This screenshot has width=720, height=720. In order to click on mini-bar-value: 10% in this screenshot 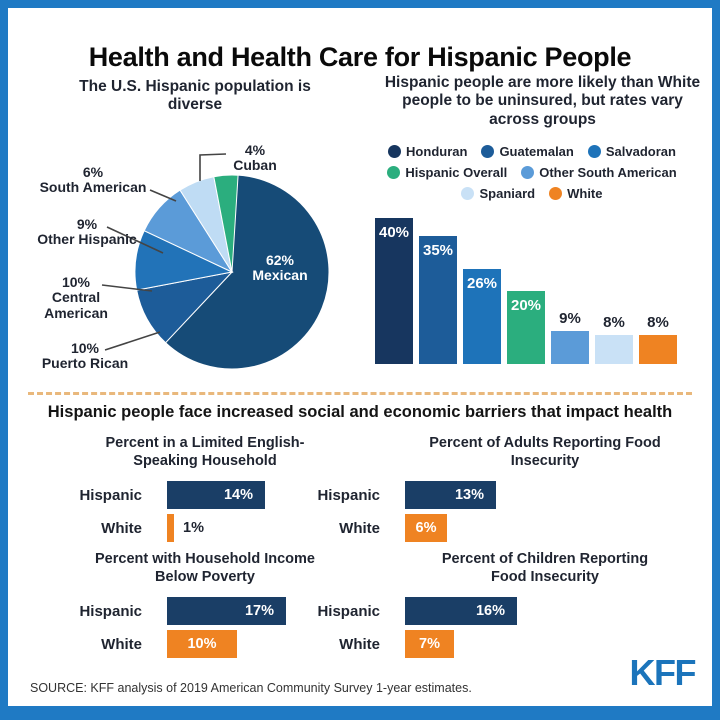, I will do `click(202, 644)`.